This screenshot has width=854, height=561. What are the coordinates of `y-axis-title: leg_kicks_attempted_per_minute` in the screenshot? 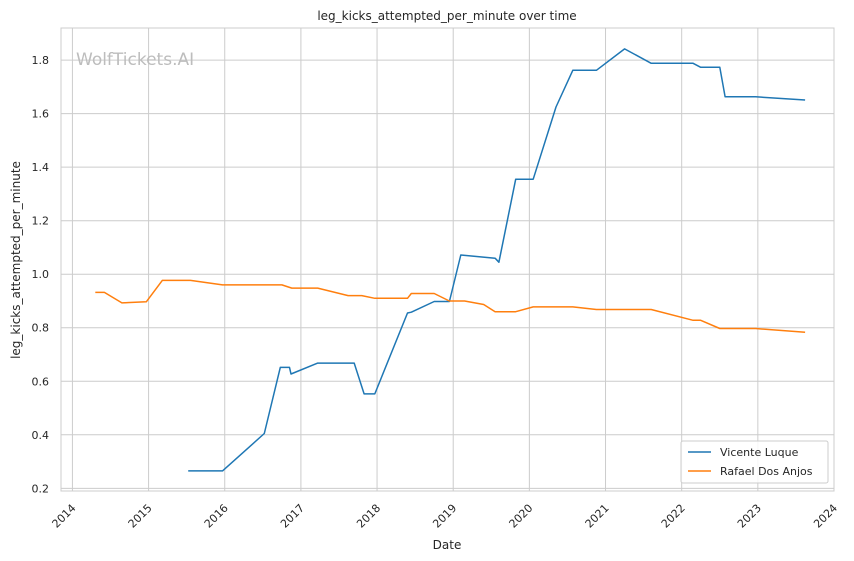 It's located at (16, 260).